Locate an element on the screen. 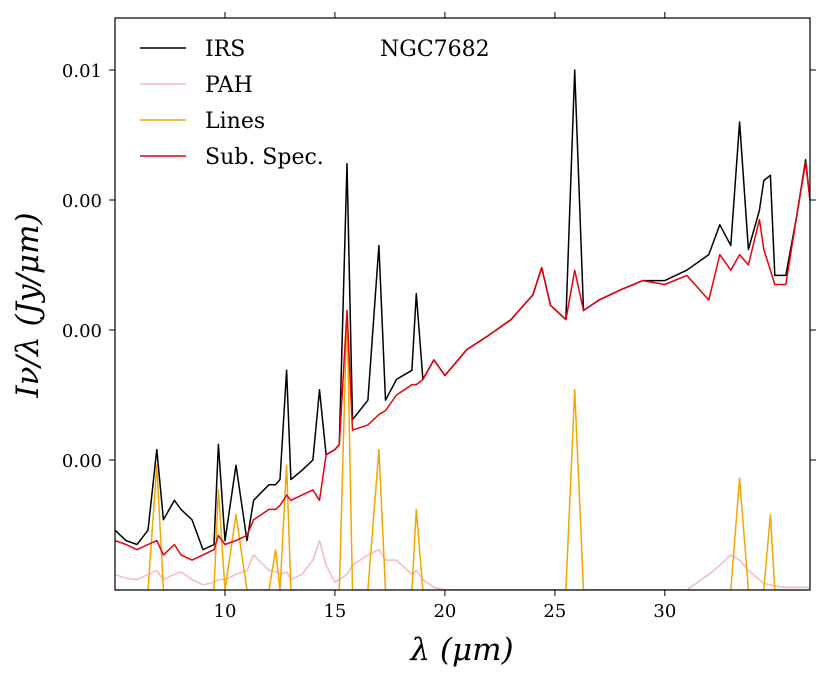 The width and height of the screenshot is (830, 681). legend-label: IRS is located at coordinates (225, 49).